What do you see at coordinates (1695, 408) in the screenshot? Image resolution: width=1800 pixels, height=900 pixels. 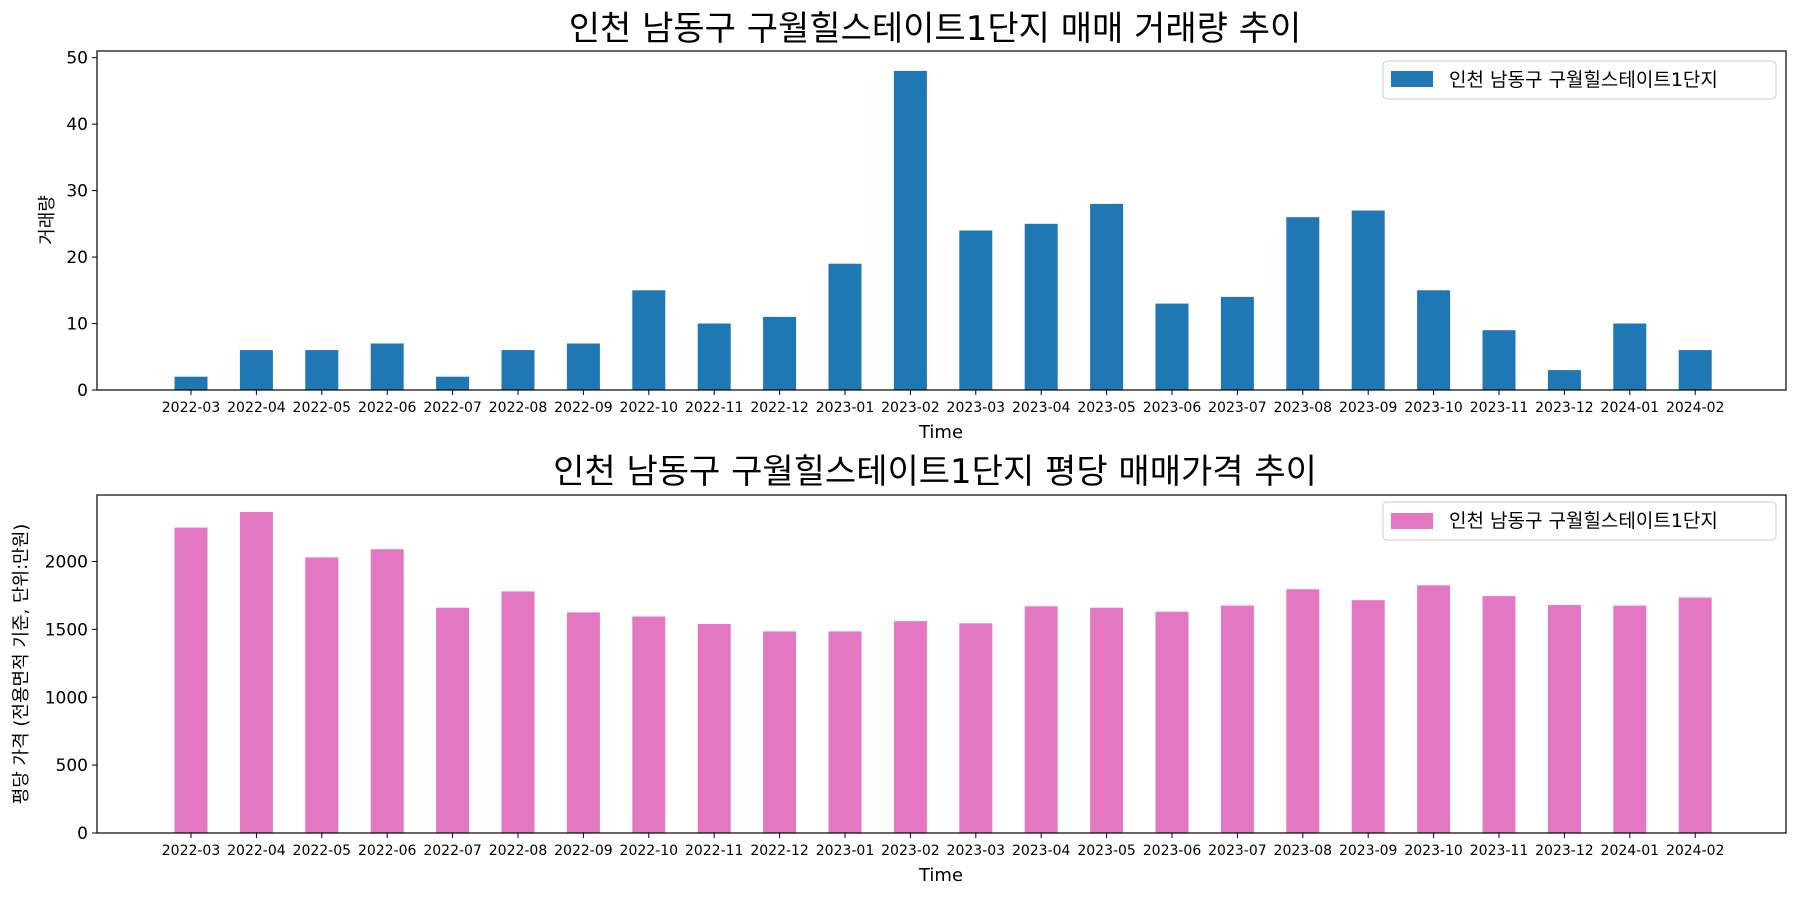 I see `x-tick-label: 2024-02` at bounding box center [1695, 408].